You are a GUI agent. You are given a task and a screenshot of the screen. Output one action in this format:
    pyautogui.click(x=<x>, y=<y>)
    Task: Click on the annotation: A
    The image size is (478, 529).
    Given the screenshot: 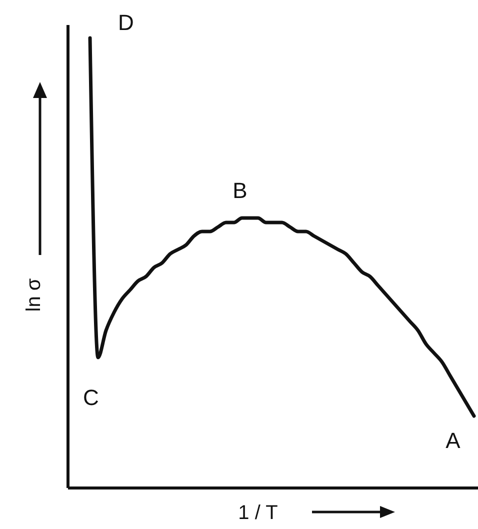 What is the action you would take?
    pyautogui.click(x=453, y=440)
    